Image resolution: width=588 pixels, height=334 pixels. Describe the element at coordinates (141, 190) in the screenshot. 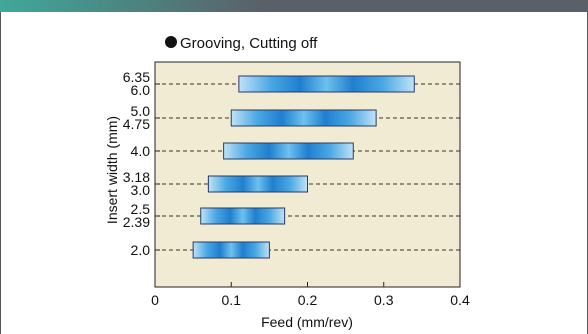

I see `y-tick-label: 3.0` at that location.